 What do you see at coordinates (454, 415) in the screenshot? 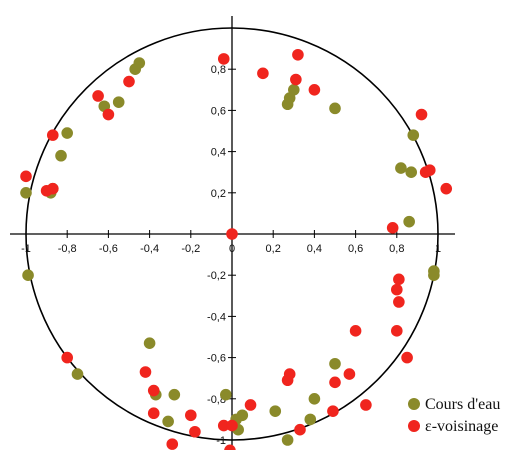
I see `legend: Cours d'eau ε-voisinage` at bounding box center [454, 415].